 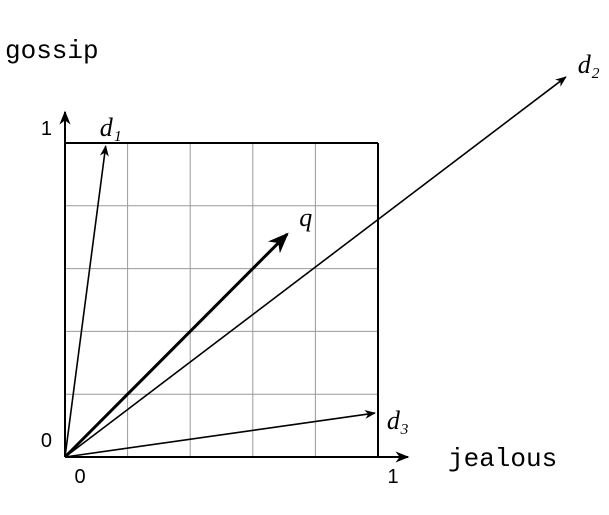 What do you see at coordinates (52, 51) in the screenshot?
I see `y-axis-label: gossip` at bounding box center [52, 51].